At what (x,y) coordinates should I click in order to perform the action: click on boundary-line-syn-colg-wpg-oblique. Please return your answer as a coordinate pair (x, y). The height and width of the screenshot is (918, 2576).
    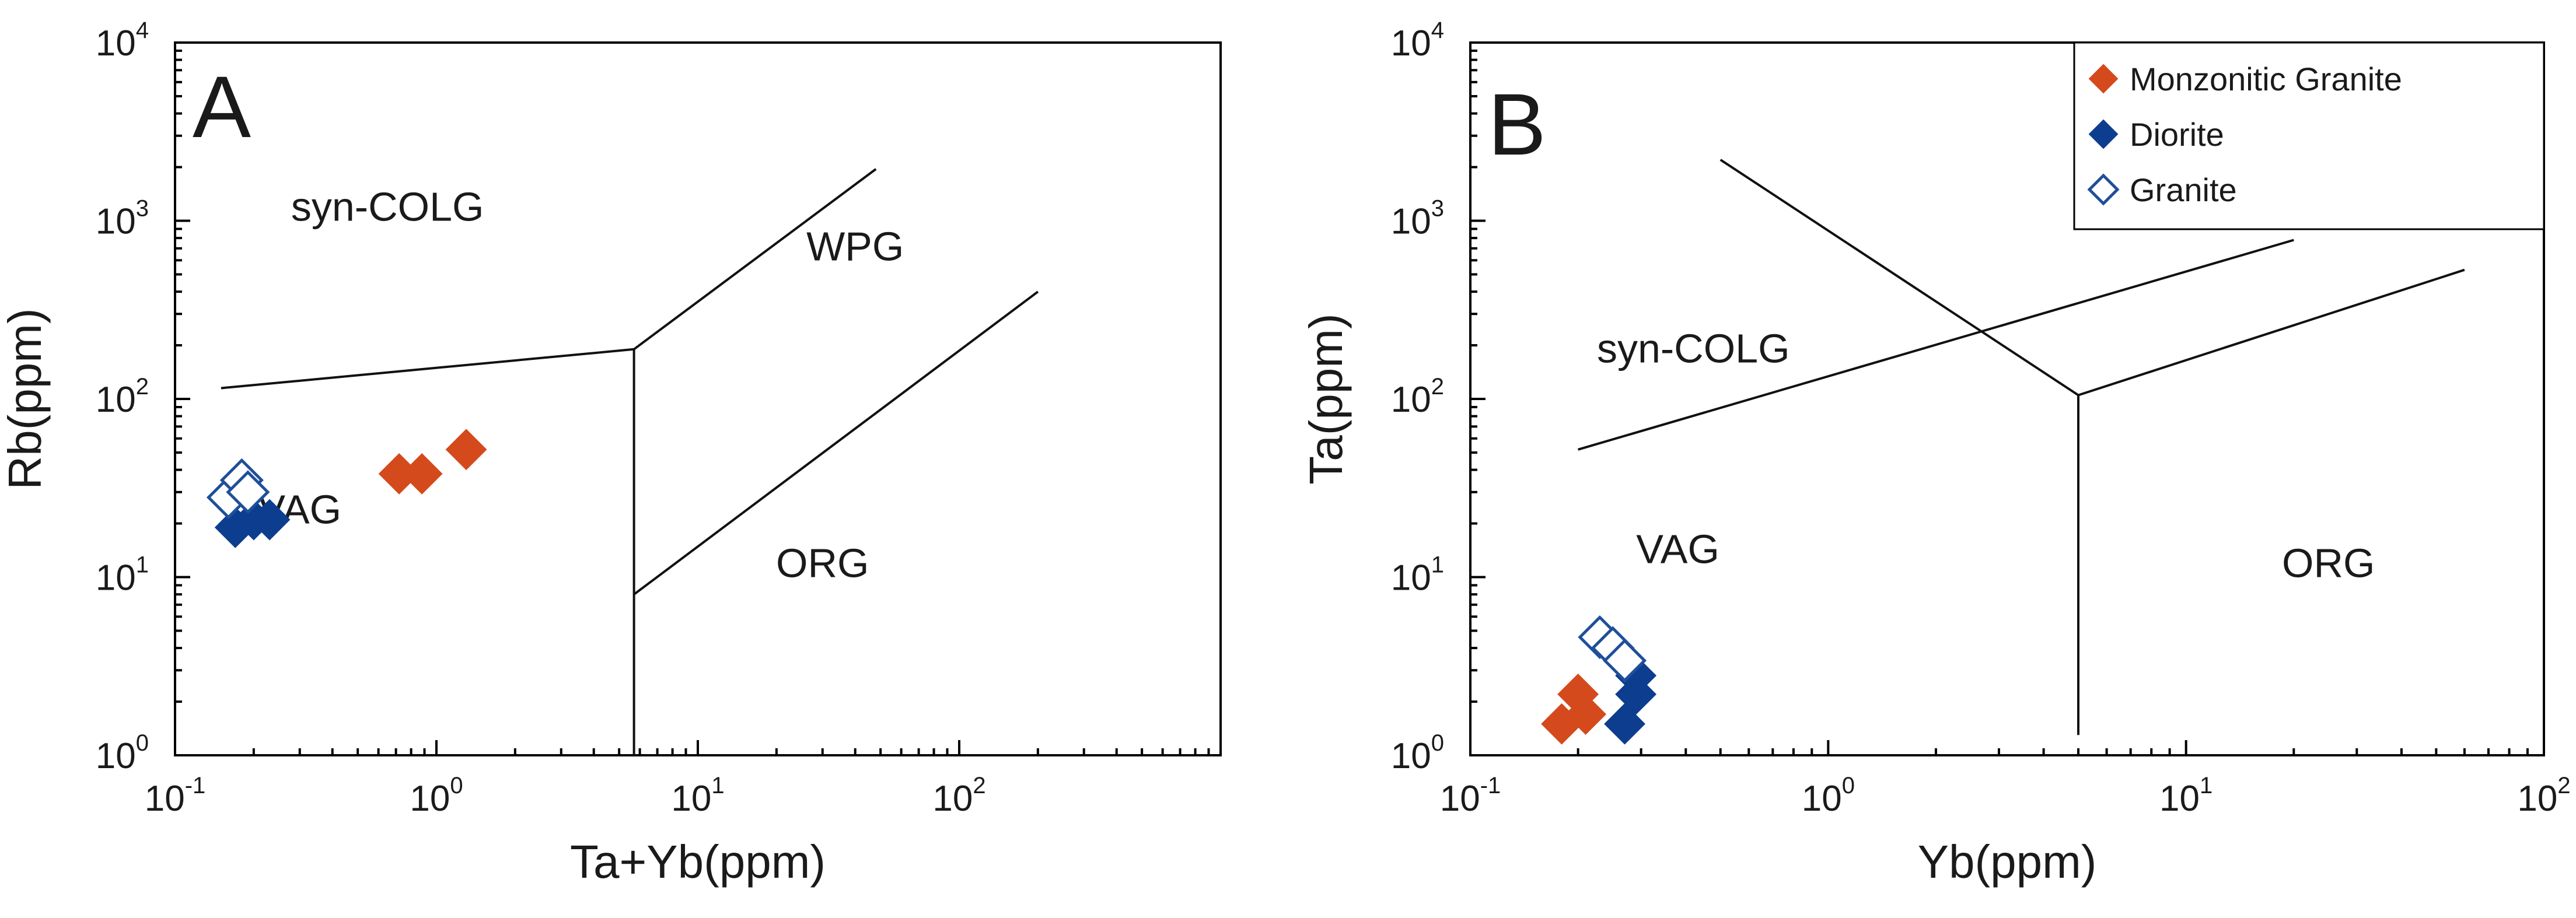
    Looking at the image, I should click on (1899, 278).